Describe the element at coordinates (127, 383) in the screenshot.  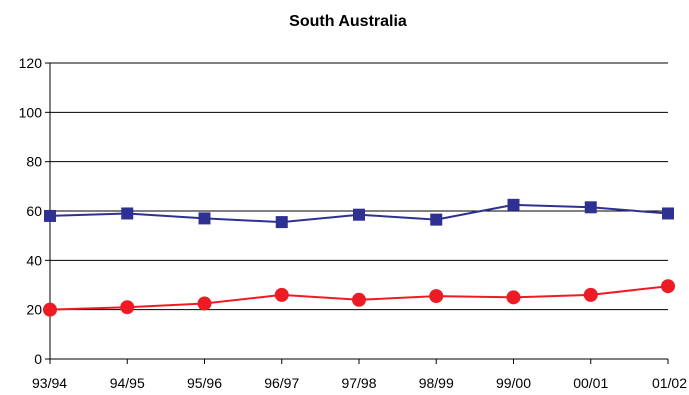
I see `x-tick-label: 94/95` at that location.